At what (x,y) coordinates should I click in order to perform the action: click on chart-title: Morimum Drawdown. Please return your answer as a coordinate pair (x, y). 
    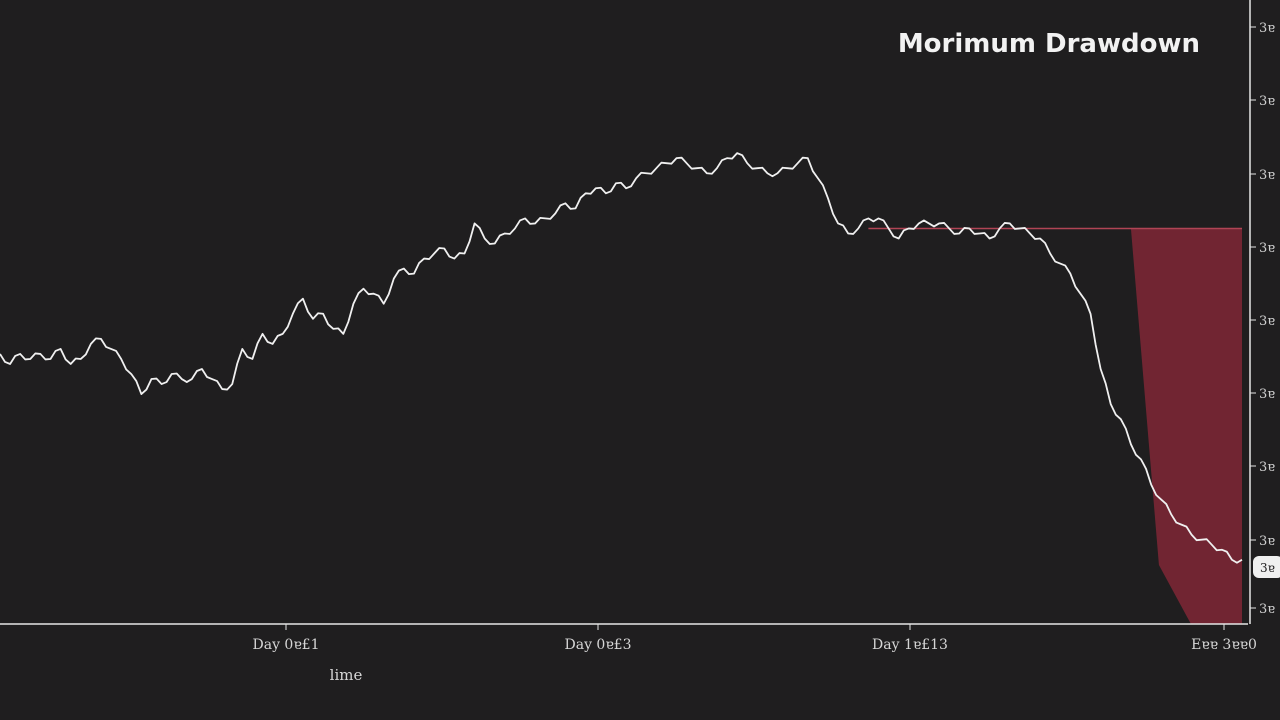
    Looking at the image, I should click on (1049, 44).